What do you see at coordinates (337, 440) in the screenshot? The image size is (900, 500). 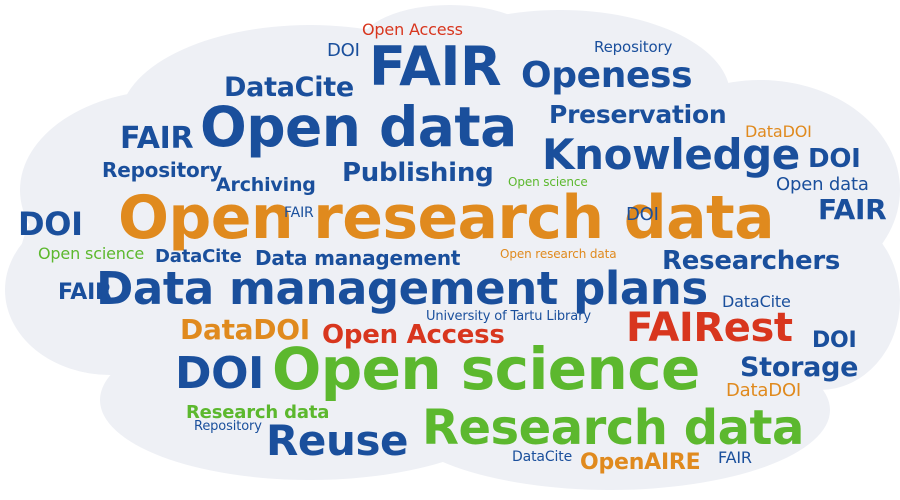 I see `word-reuse: Reuse` at bounding box center [337, 440].